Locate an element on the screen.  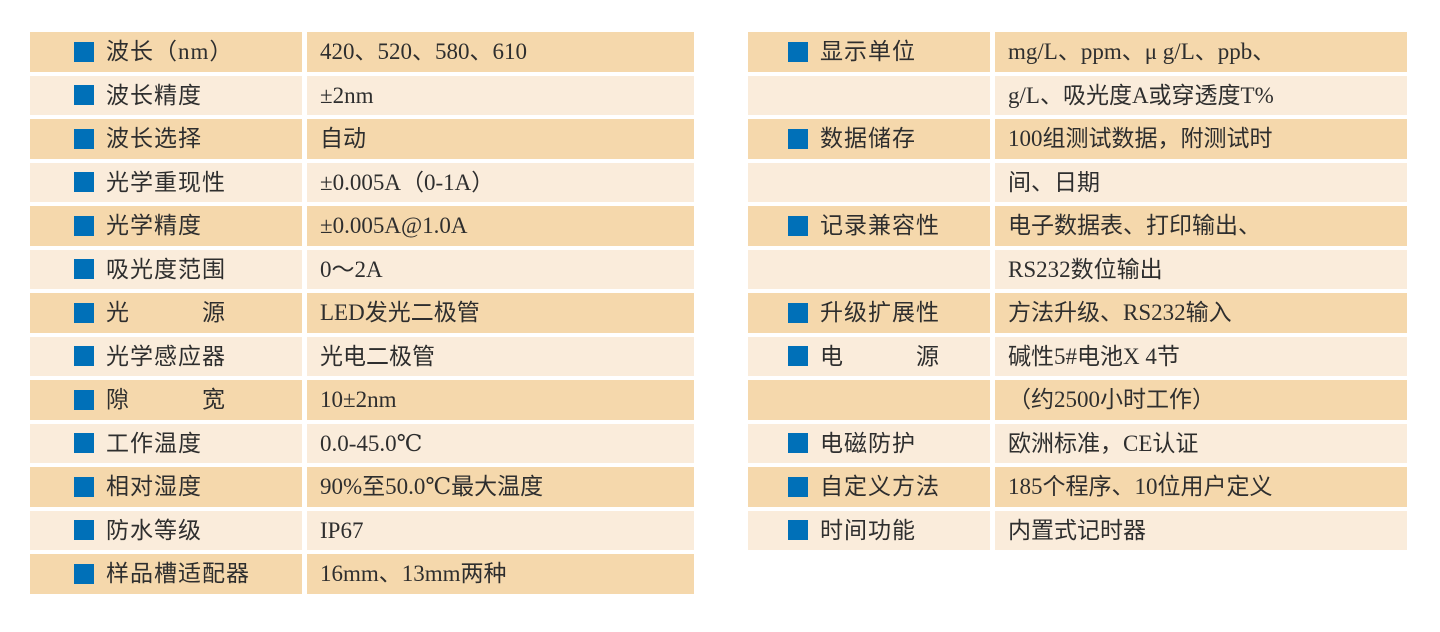
spec-row: 时间功能 内置式记时器 is located at coordinates (1077, 530).